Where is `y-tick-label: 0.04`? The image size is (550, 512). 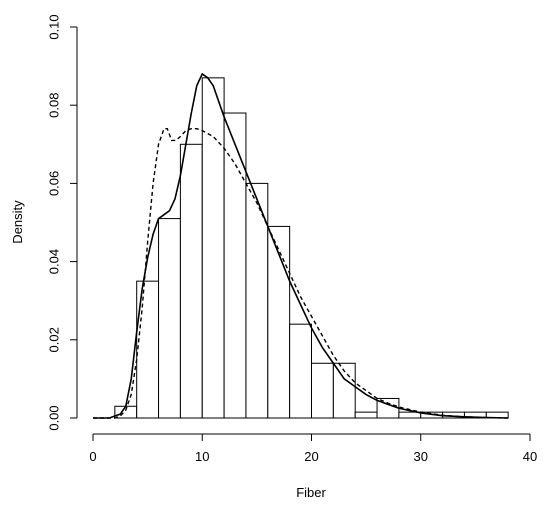
y-tick-label: 0.04 is located at coordinates (53, 261).